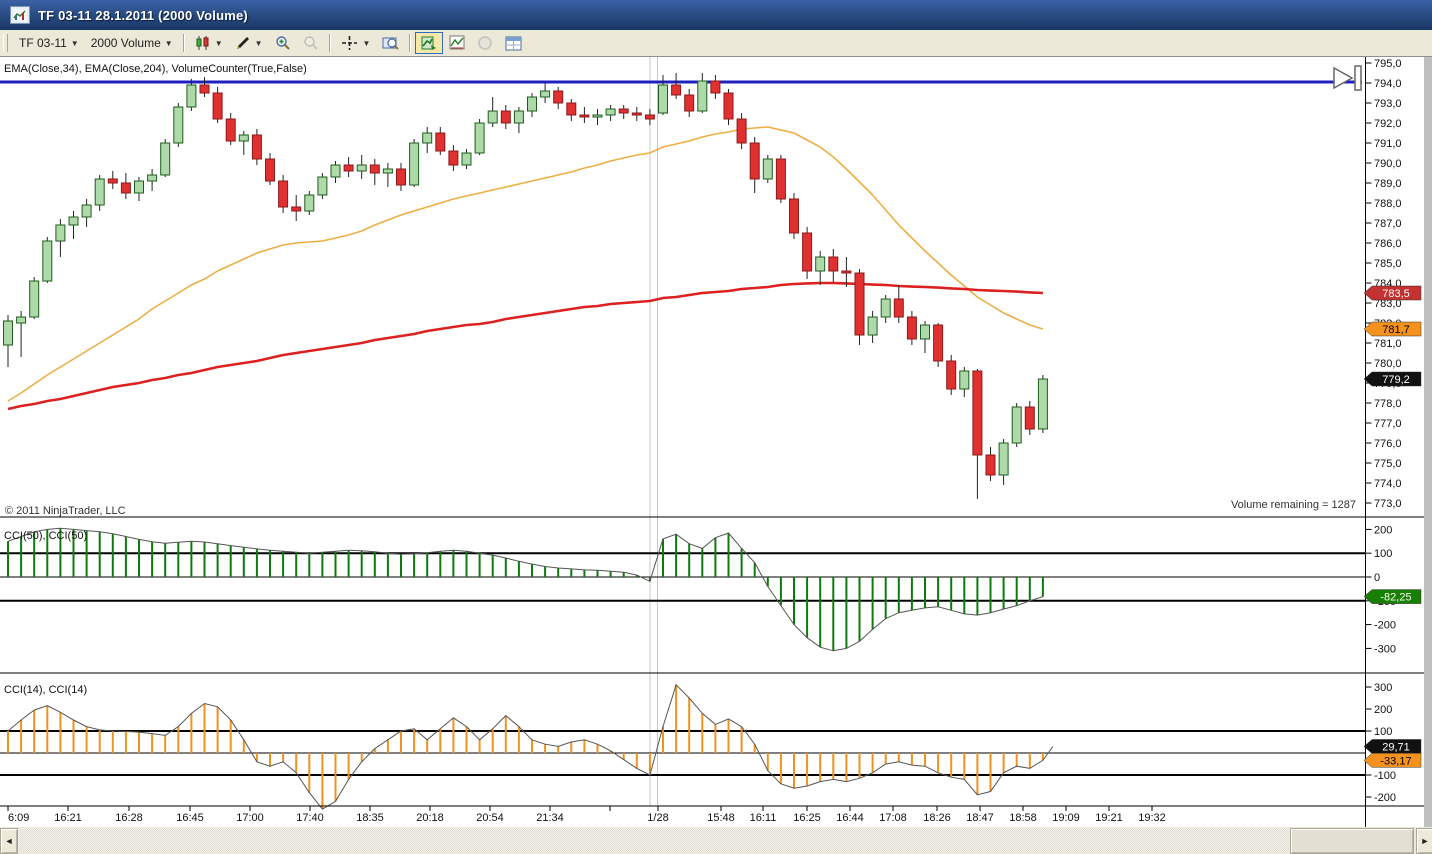  I want to click on interval-selector: 2000 Volume ▼, so click(132, 43).